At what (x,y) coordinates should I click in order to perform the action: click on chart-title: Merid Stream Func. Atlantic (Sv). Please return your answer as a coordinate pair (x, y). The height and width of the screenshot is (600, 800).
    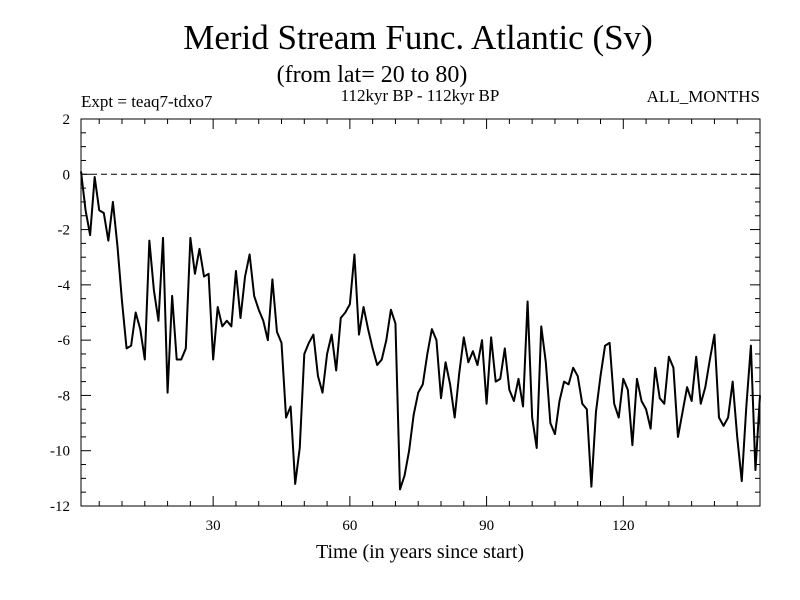
    Looking at the image, I should click on (418, 37).